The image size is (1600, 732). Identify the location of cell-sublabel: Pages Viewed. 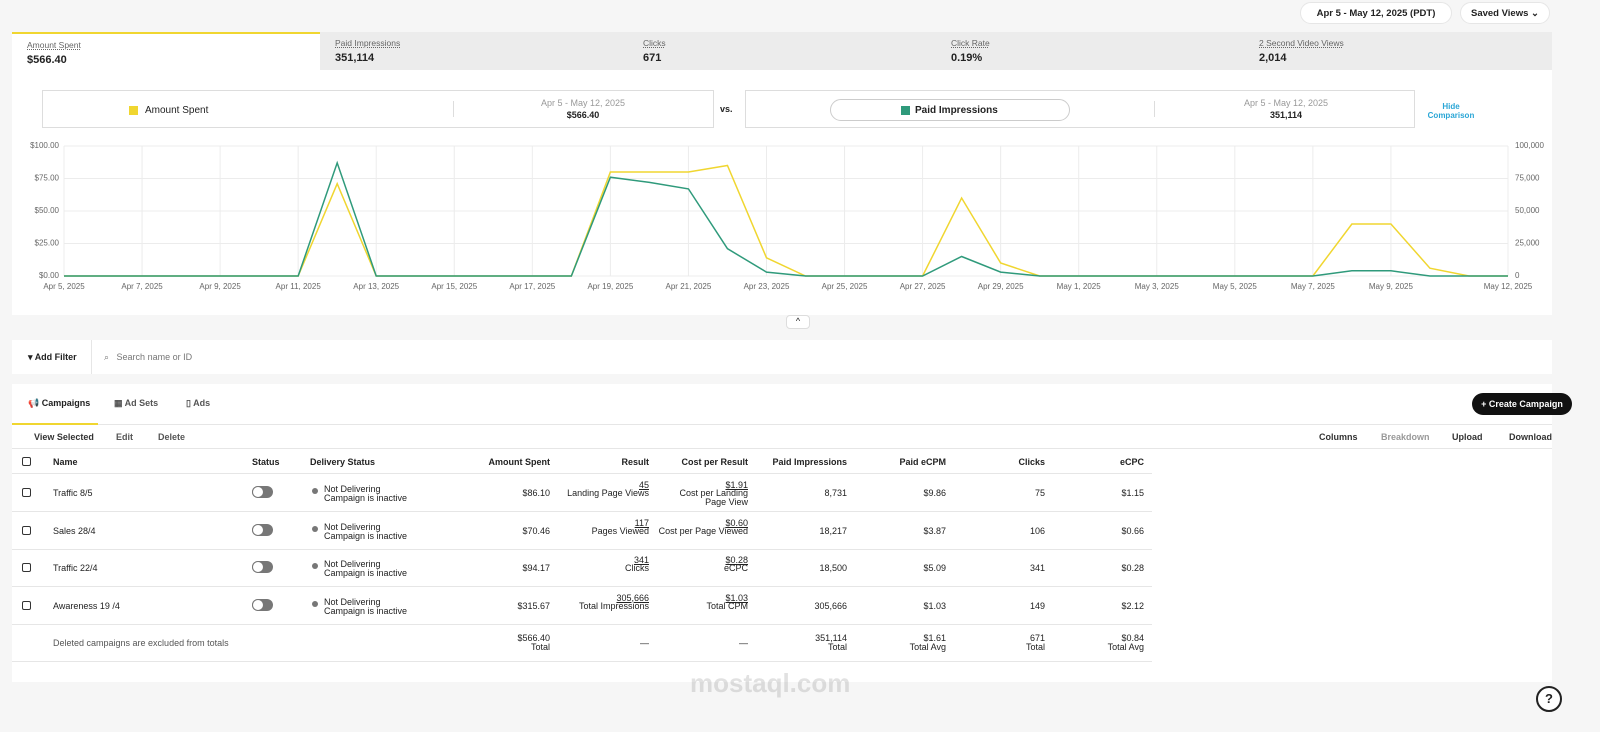
(620, 530).